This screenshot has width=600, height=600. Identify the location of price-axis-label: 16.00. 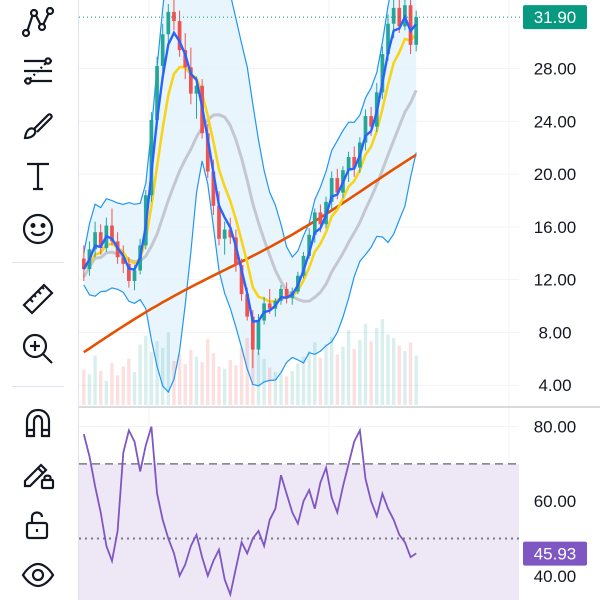
(555, 227).